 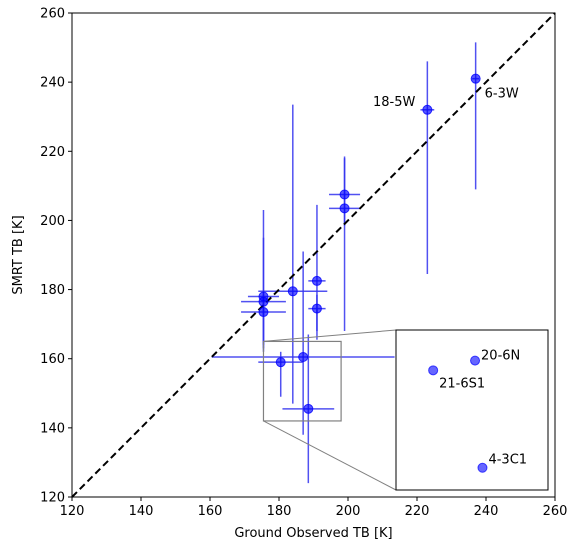 I want to click on inset-point-label: 20-6N, so click(x=500, y=356).